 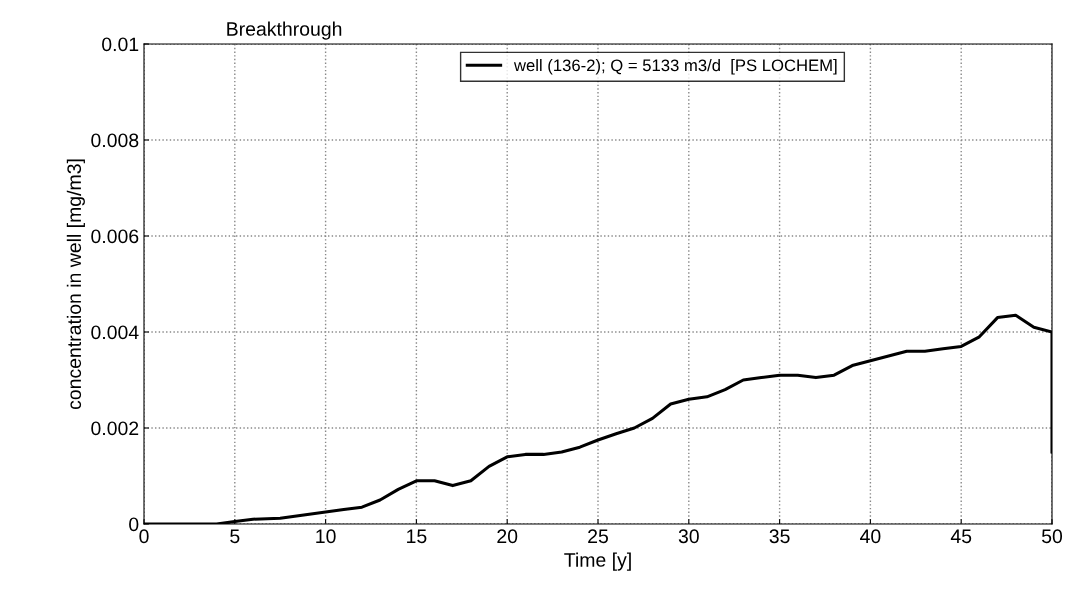 I want to click on x-tick-label: 10, so click(x=326, y=536).